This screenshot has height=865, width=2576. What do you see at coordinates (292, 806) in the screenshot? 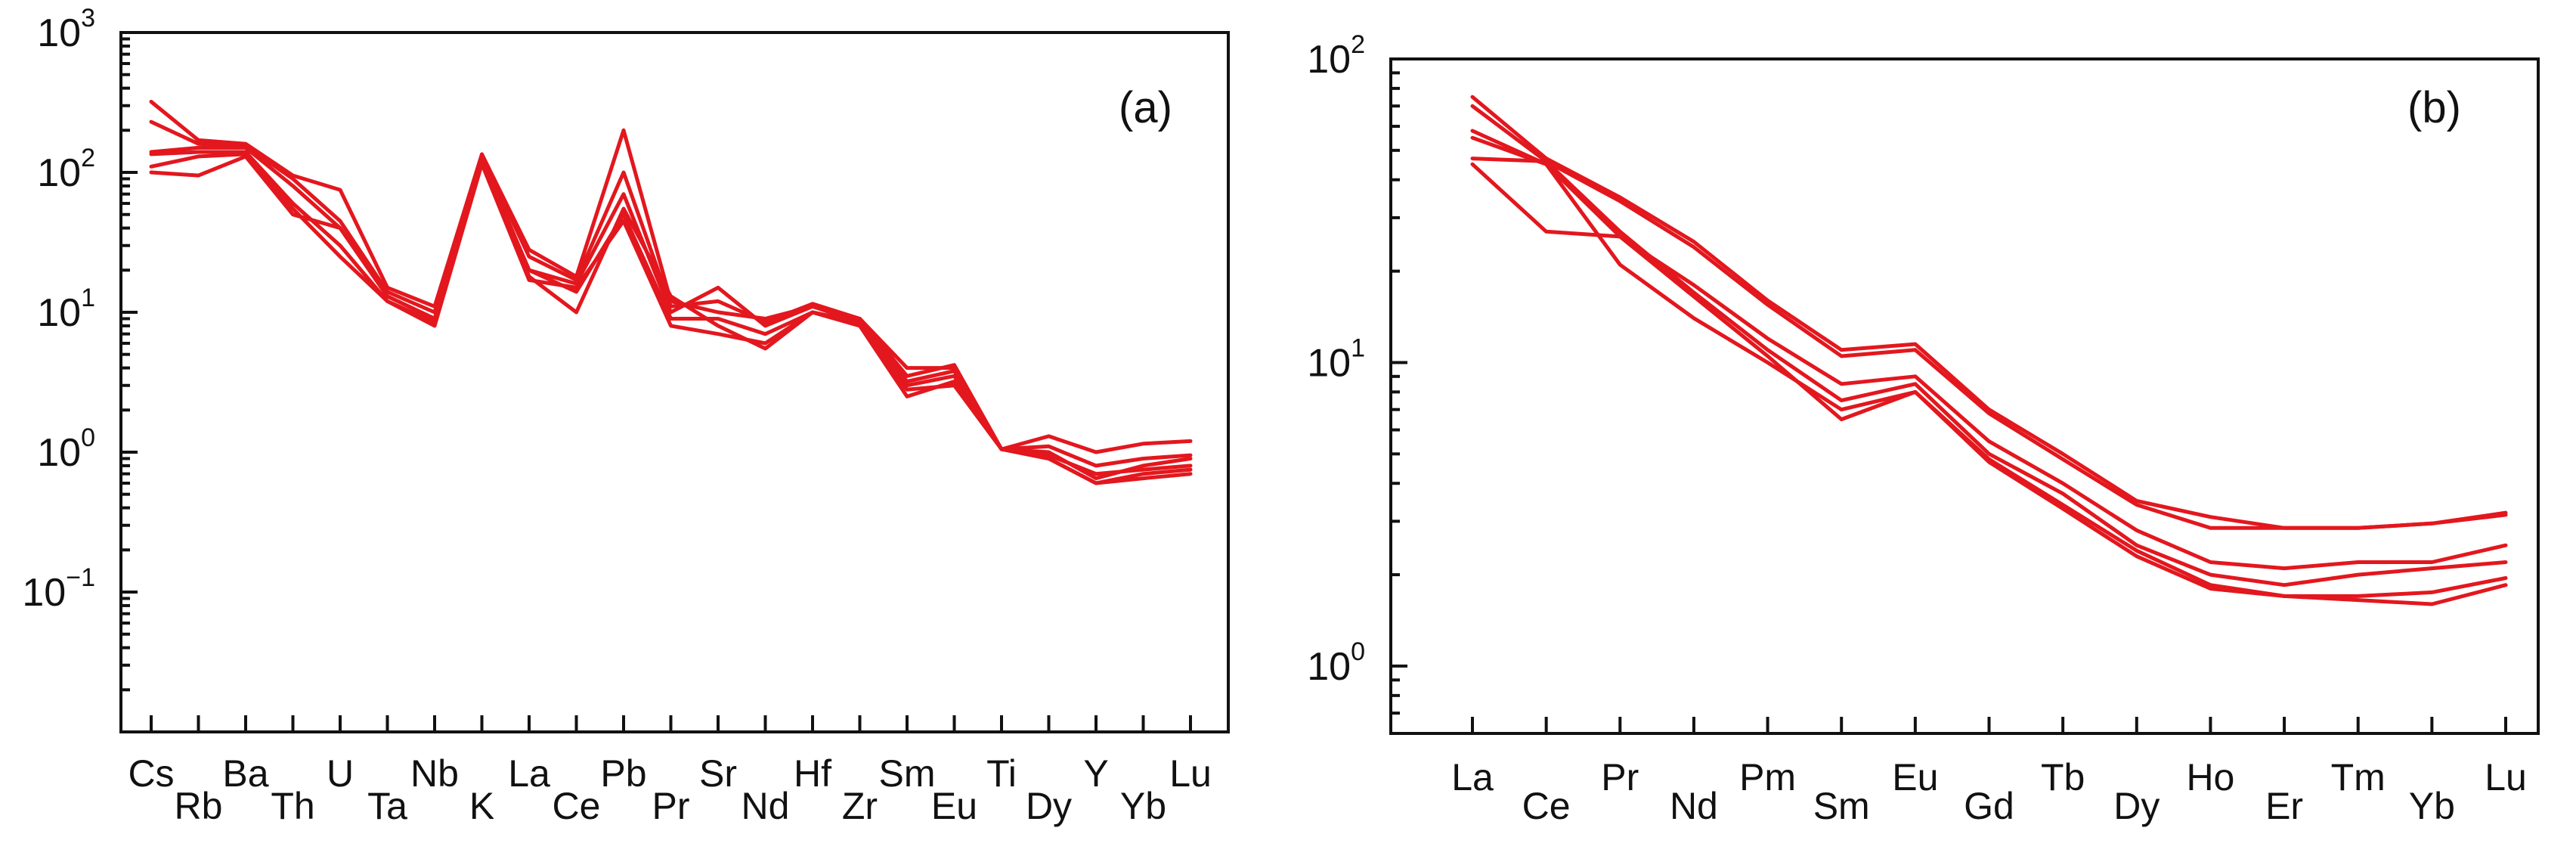
I see `panel-a-x-tick-label-th: Th` at bounding box center [292, 806].